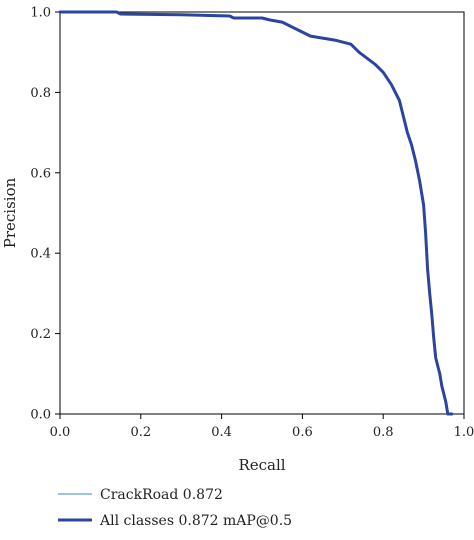  Describe the element at coordinates (464, 432) in the screenshot. I see `x-tick-label: 1.0` at that location.